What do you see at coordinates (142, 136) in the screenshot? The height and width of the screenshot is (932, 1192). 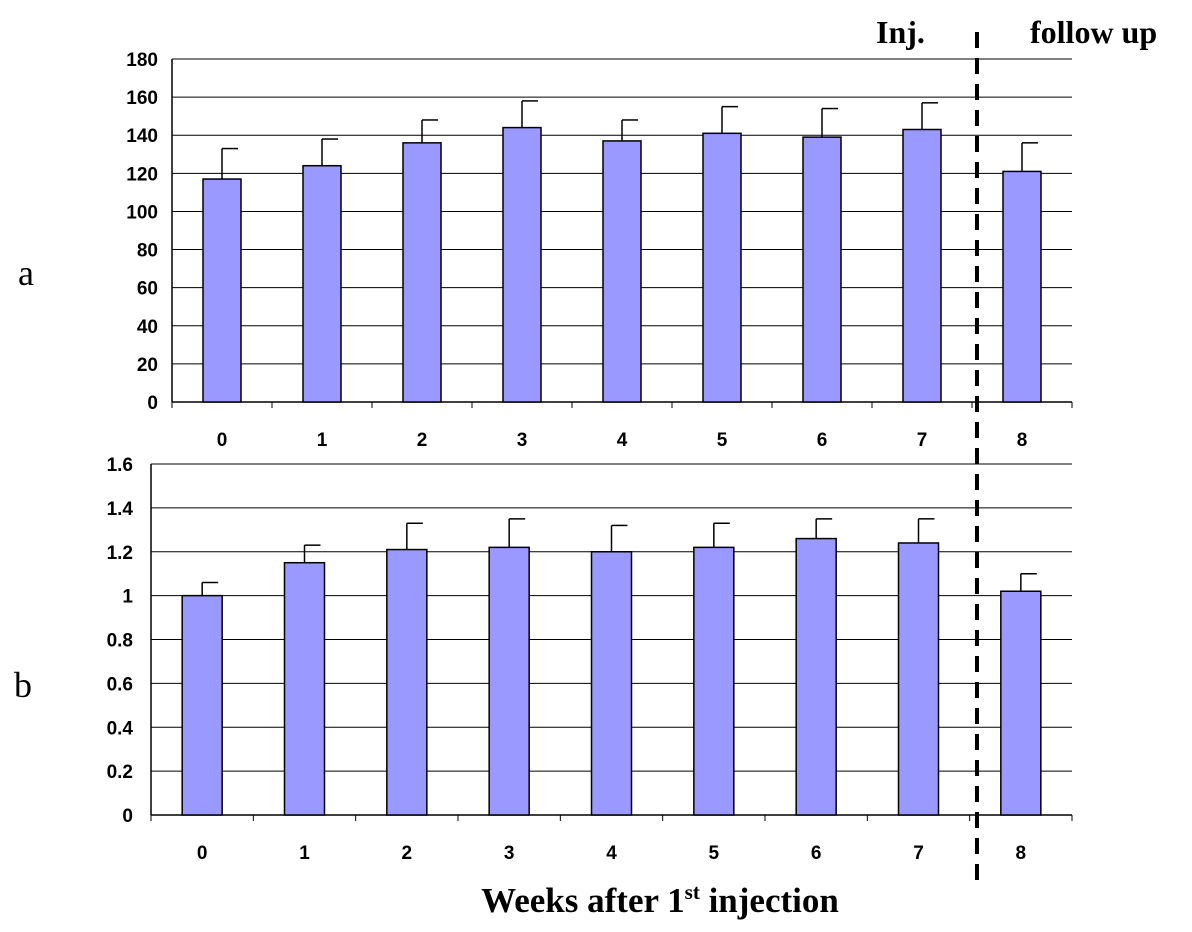 I see `y-tick-label: 140` at bounding box center [142, 136].